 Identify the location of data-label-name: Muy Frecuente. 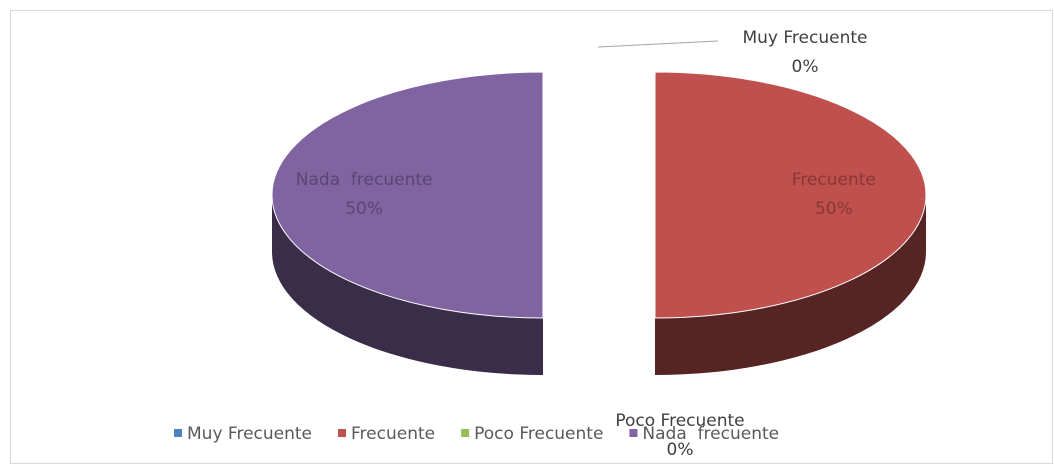
(804, 38).